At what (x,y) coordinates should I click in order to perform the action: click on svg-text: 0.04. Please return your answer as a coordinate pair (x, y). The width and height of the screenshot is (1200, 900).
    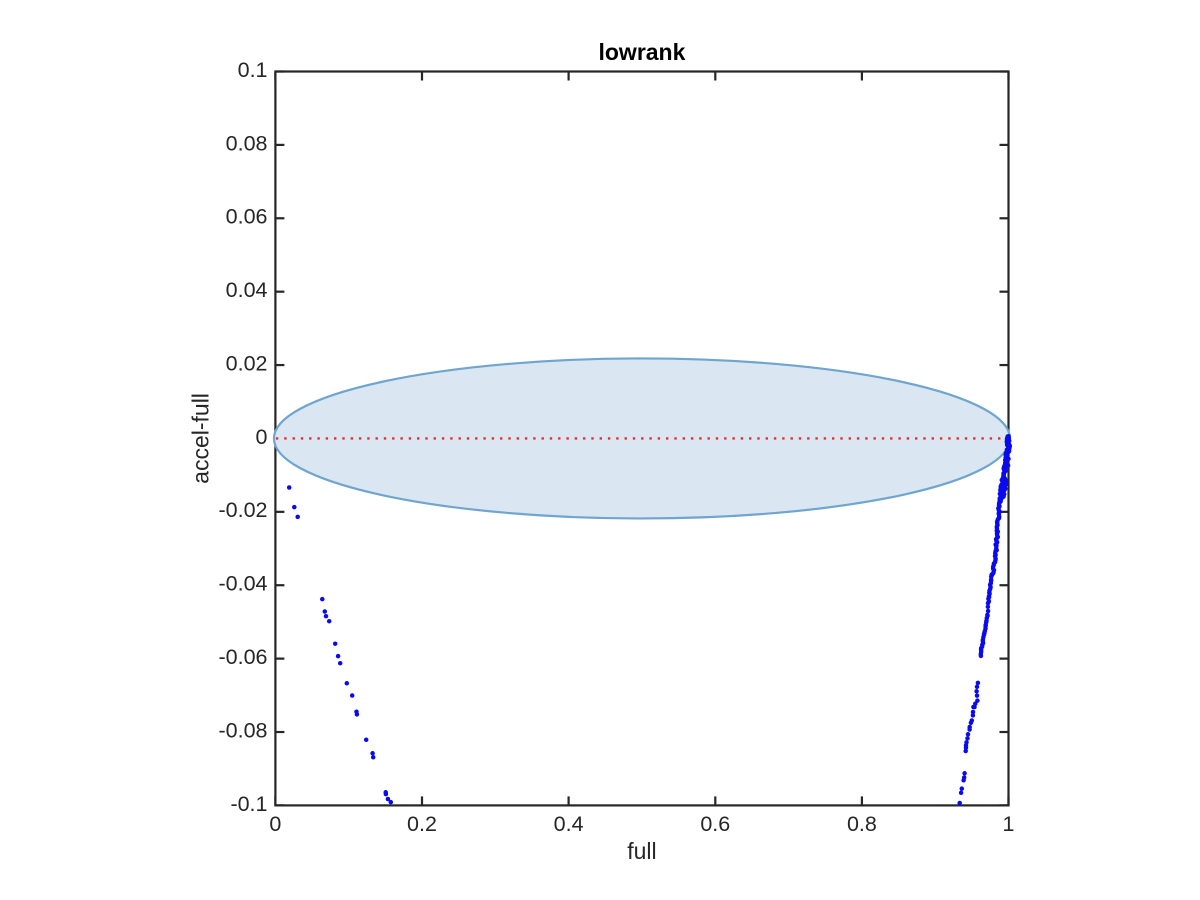
    Looking at the image, I should click on (247, 290).